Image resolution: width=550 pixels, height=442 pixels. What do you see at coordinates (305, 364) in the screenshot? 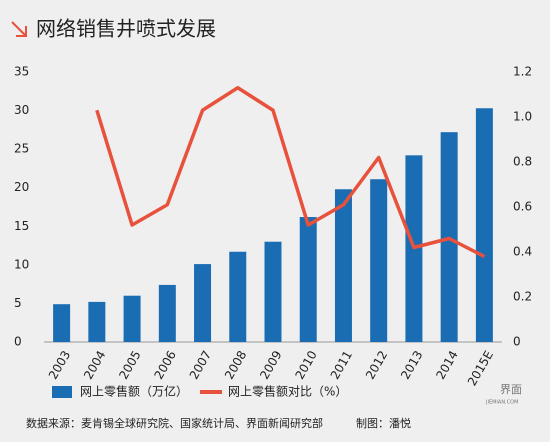
I see `x-tick-label: 2010` at bounding box center [305, 364].